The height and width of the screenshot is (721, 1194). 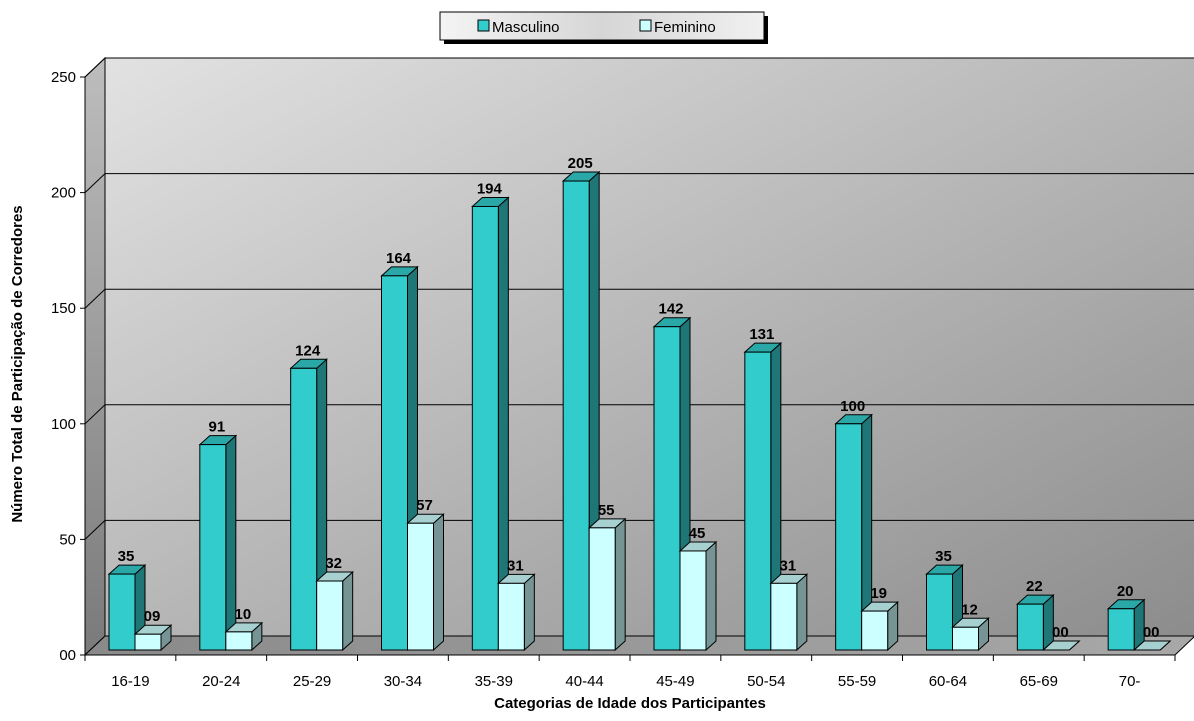 What do you see at coordinates (494, 681) in the screenshot?
I see `x-tick-label: 35-39` at bounding box center [494, 681].